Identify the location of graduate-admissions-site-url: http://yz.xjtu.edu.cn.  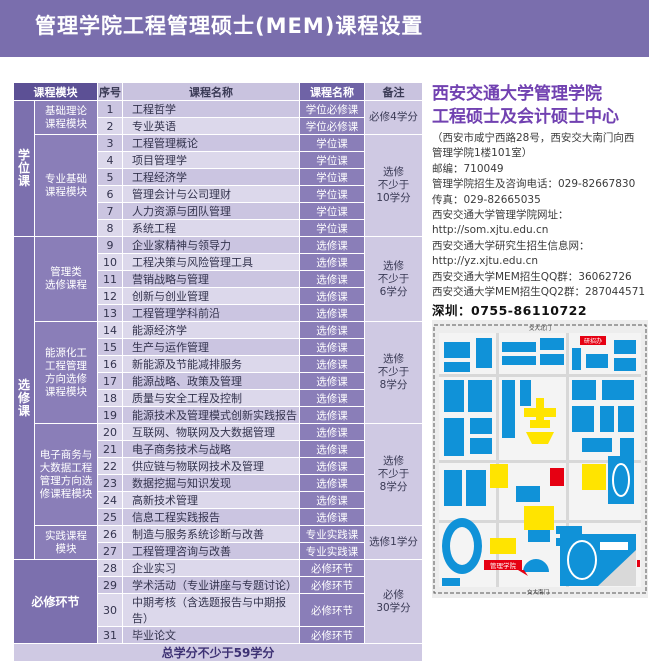
(485, 261).